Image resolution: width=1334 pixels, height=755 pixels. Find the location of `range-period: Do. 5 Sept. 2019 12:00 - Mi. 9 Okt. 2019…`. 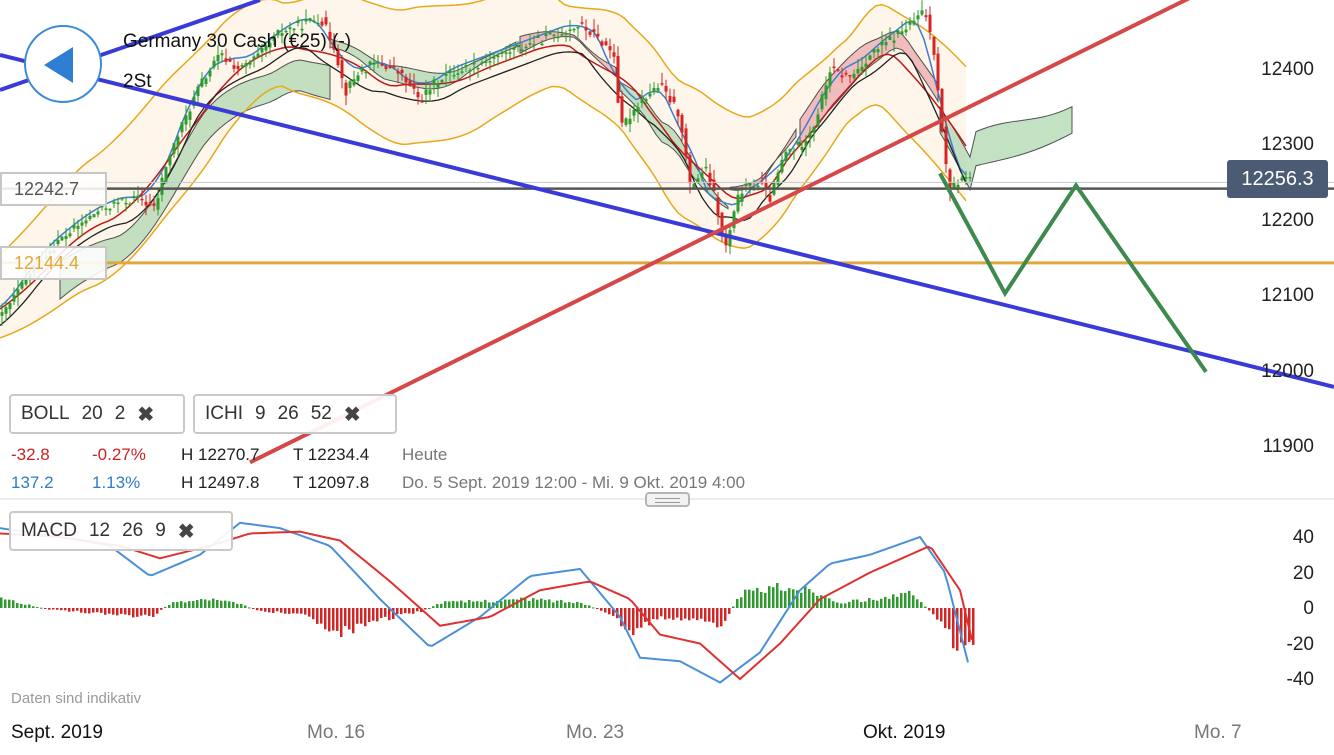

range-period: Do. 5 Sept. 2019 12:00 - Mi. 9 Okt. 2019… is located at coordinates (574, 482).